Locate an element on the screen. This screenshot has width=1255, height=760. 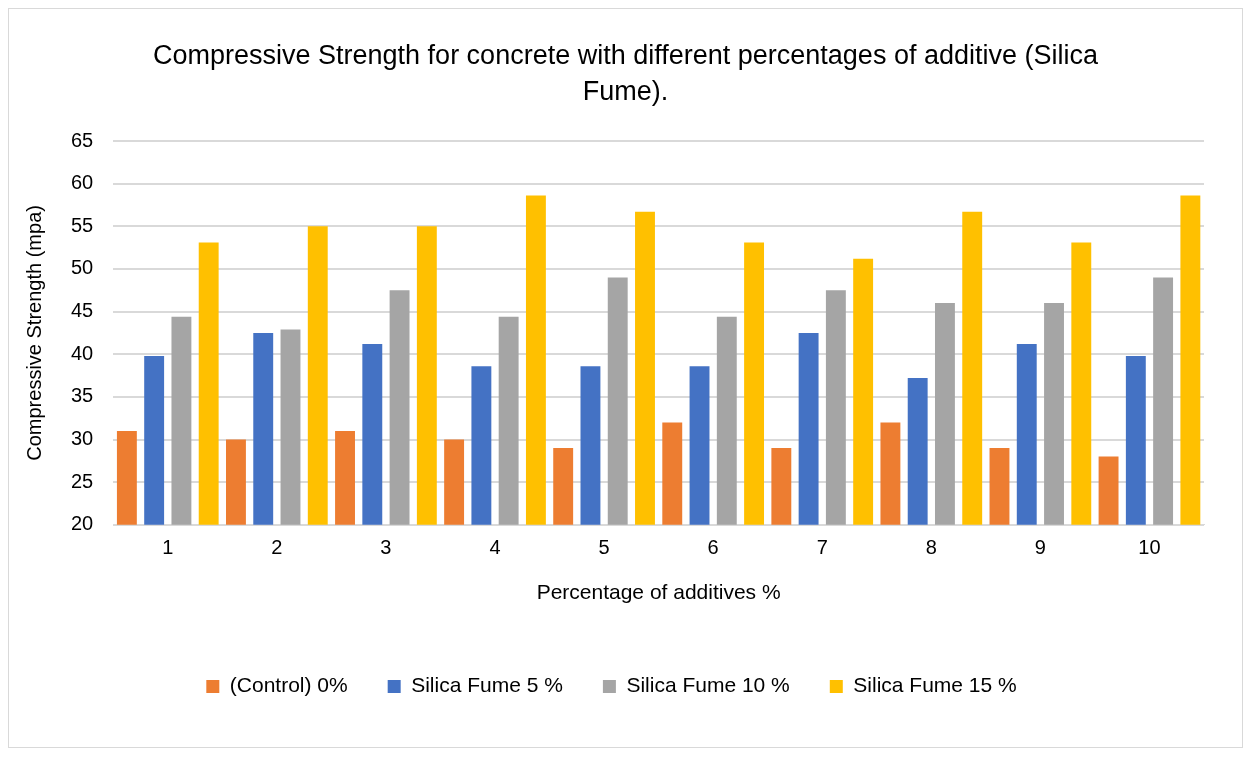
x-tick-label: 5 is located at coordinates (604, 547).